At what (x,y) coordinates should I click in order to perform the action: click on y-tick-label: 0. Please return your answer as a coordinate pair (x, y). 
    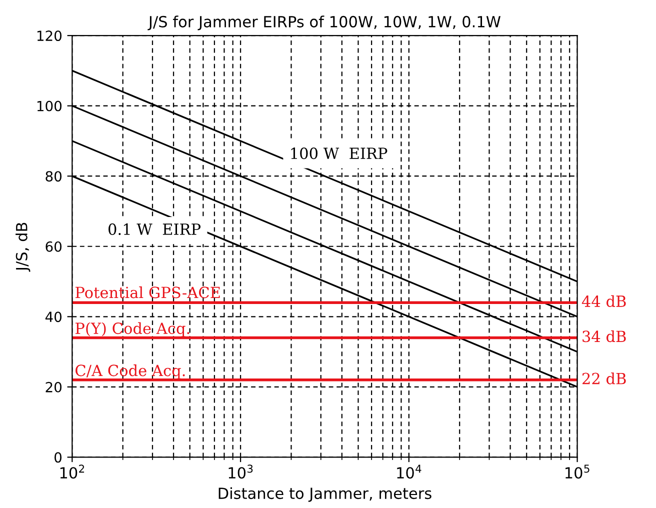
    Looking at the image, I should click on (58, 457).